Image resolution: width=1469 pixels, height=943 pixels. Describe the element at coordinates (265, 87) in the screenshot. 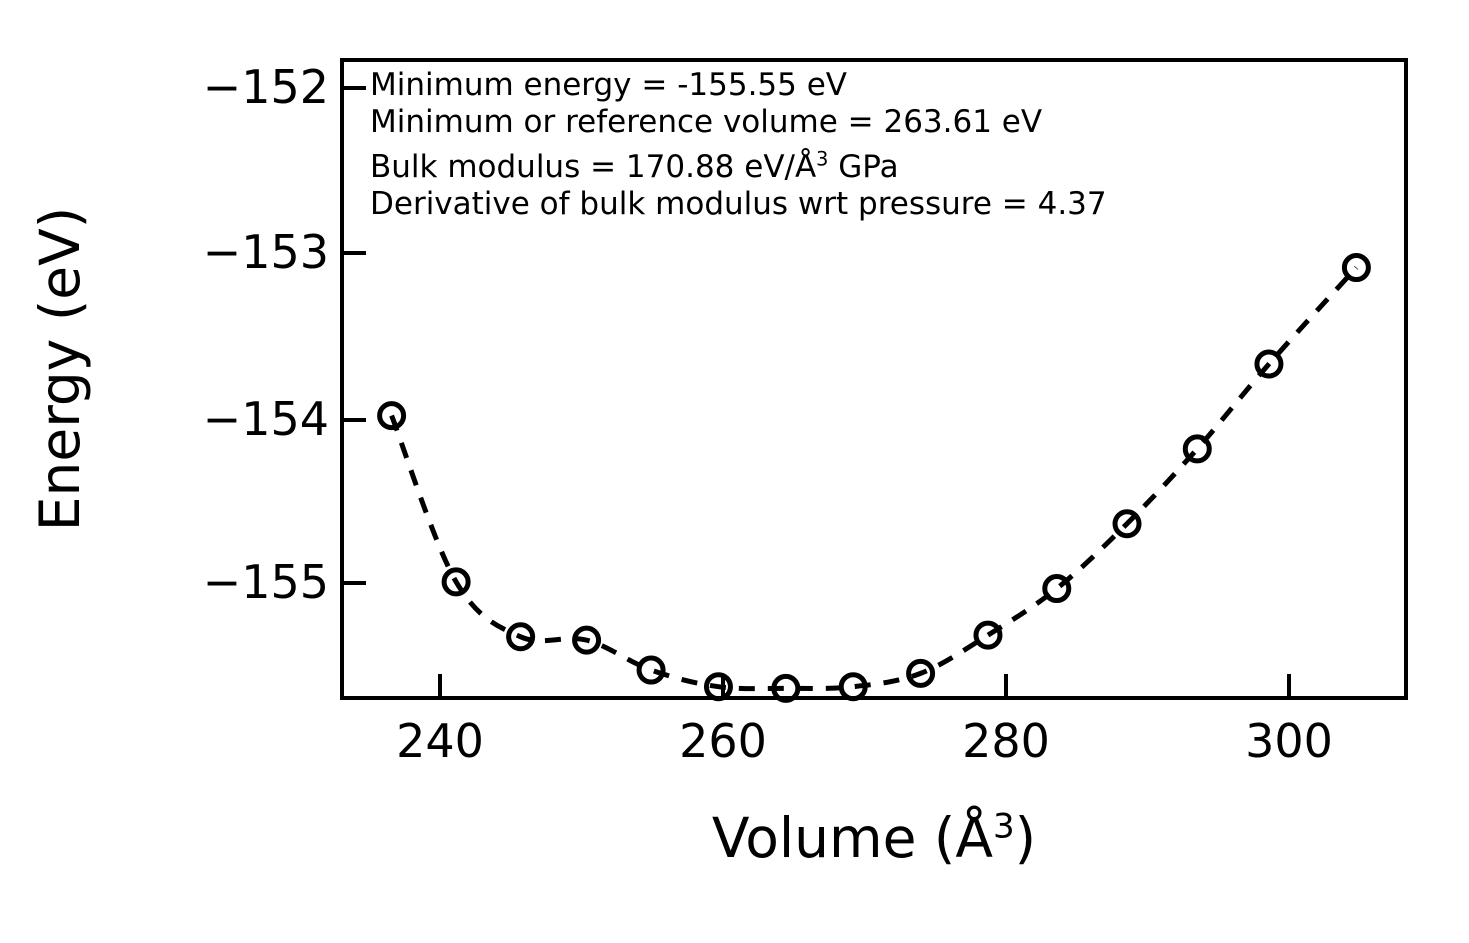

I see `y-tick-label-152: −152` at that location.